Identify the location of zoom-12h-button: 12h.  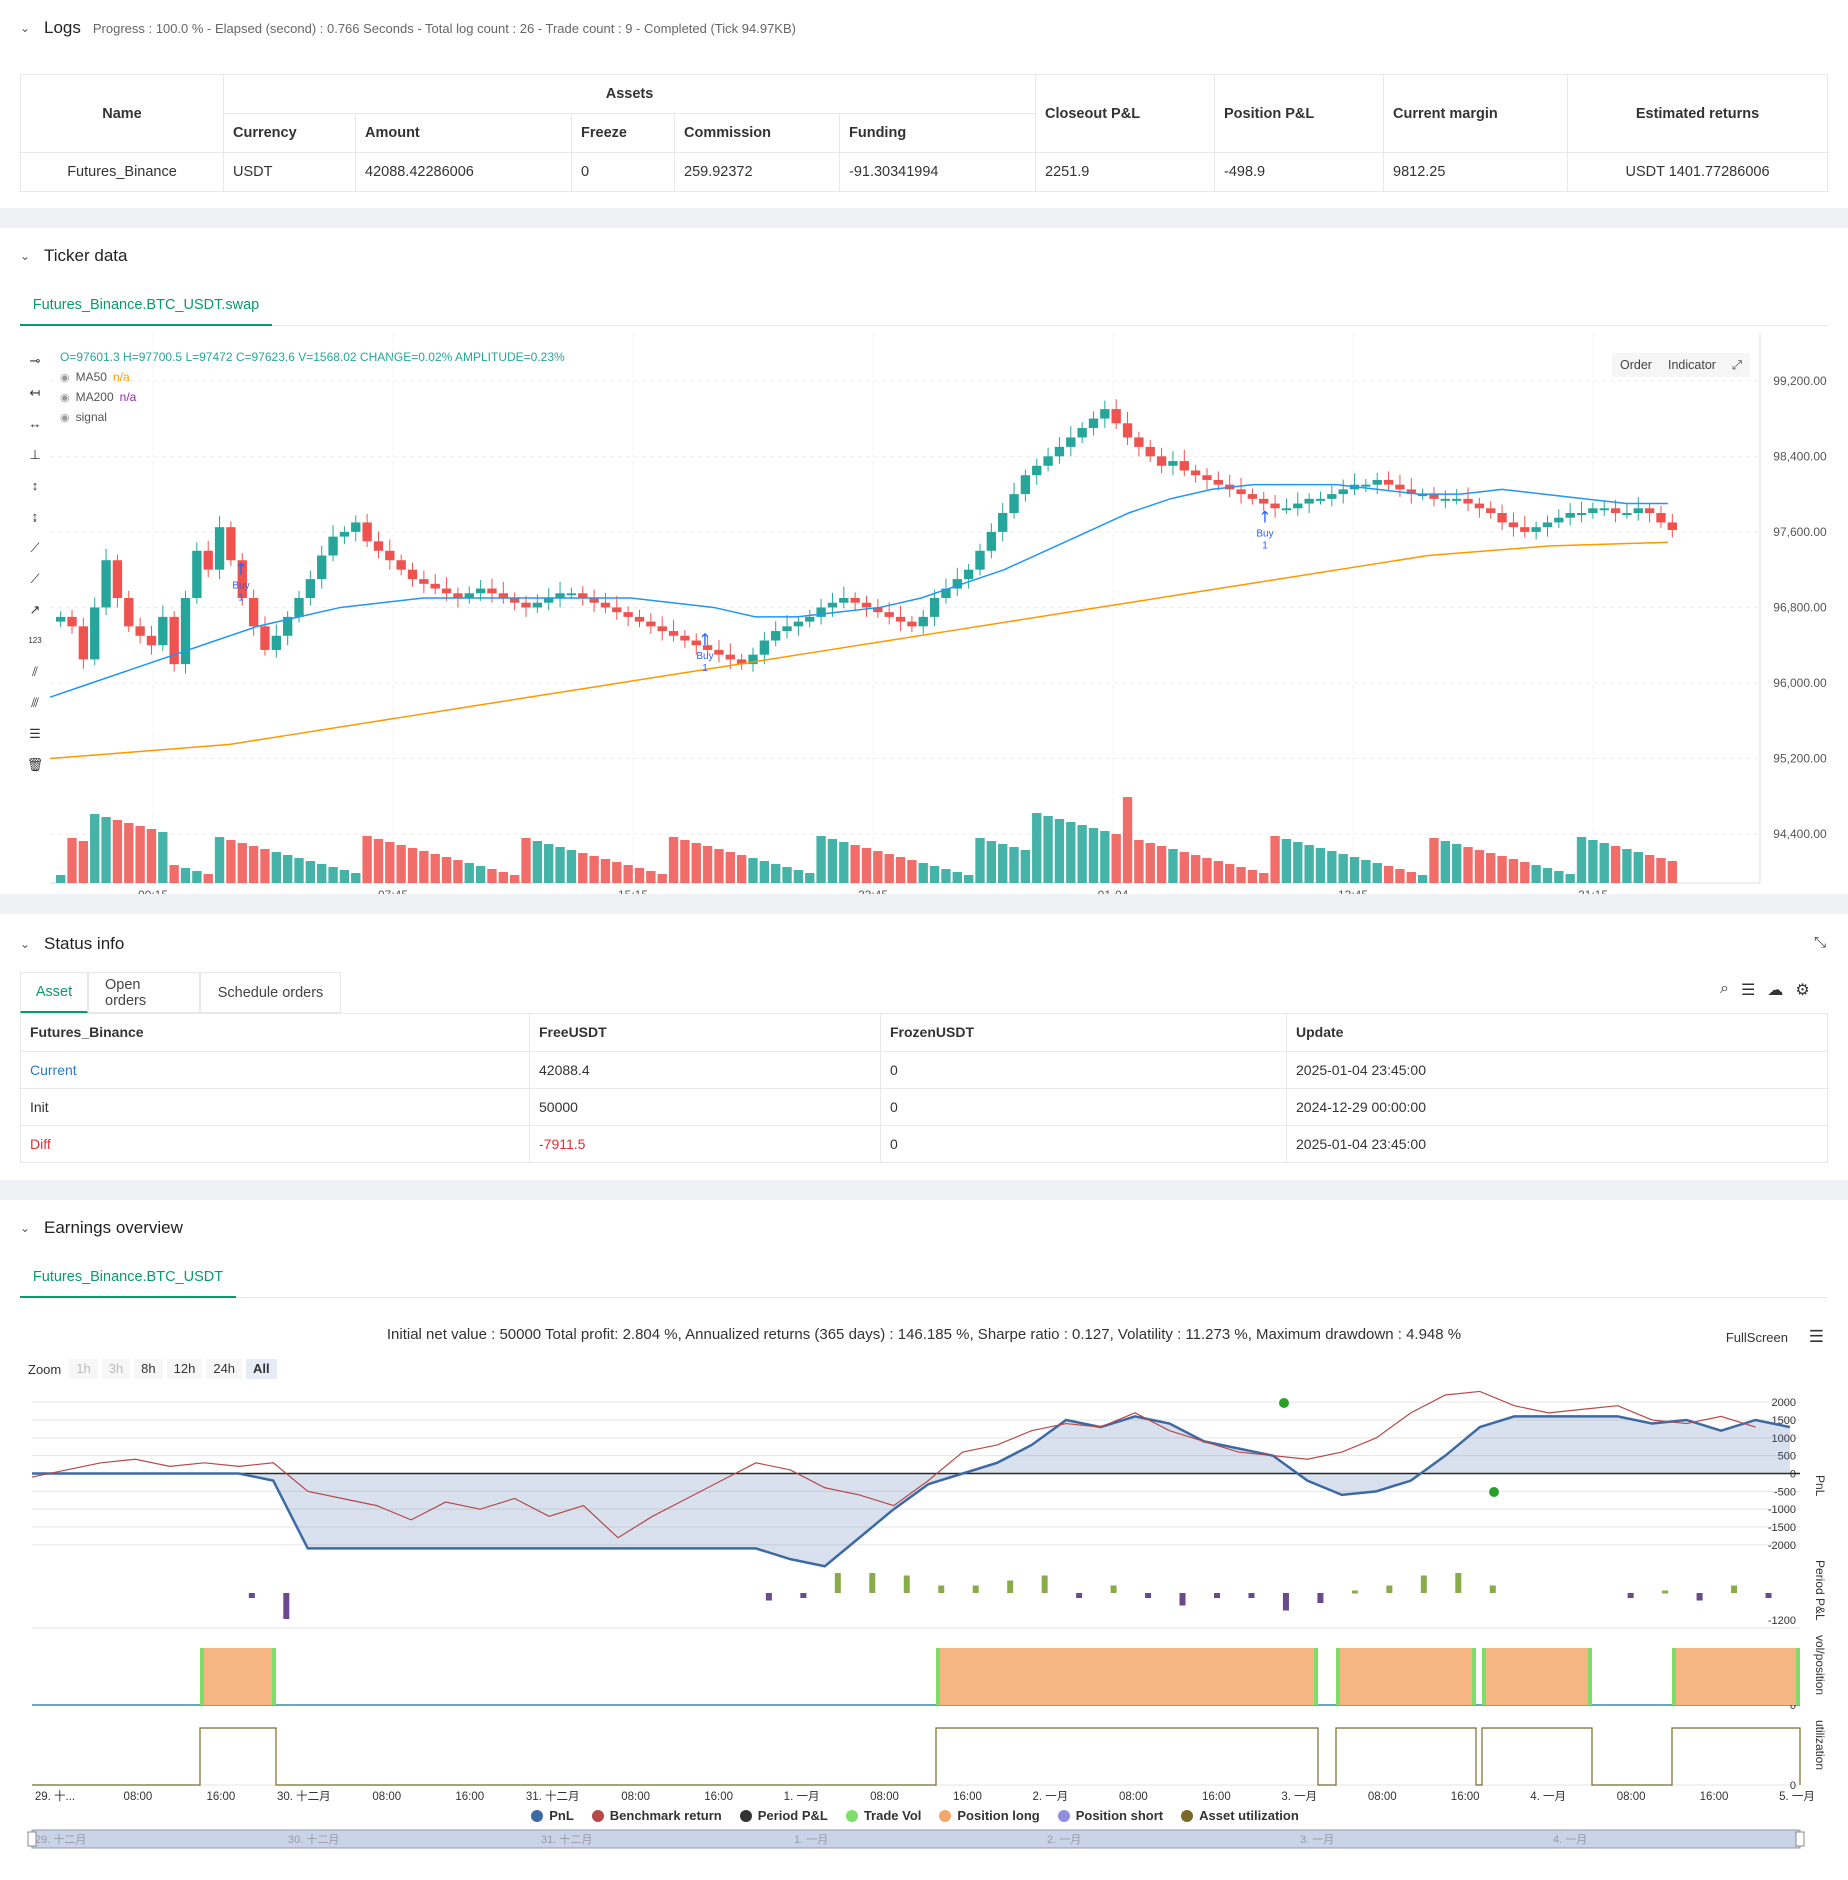
(184, 1369).